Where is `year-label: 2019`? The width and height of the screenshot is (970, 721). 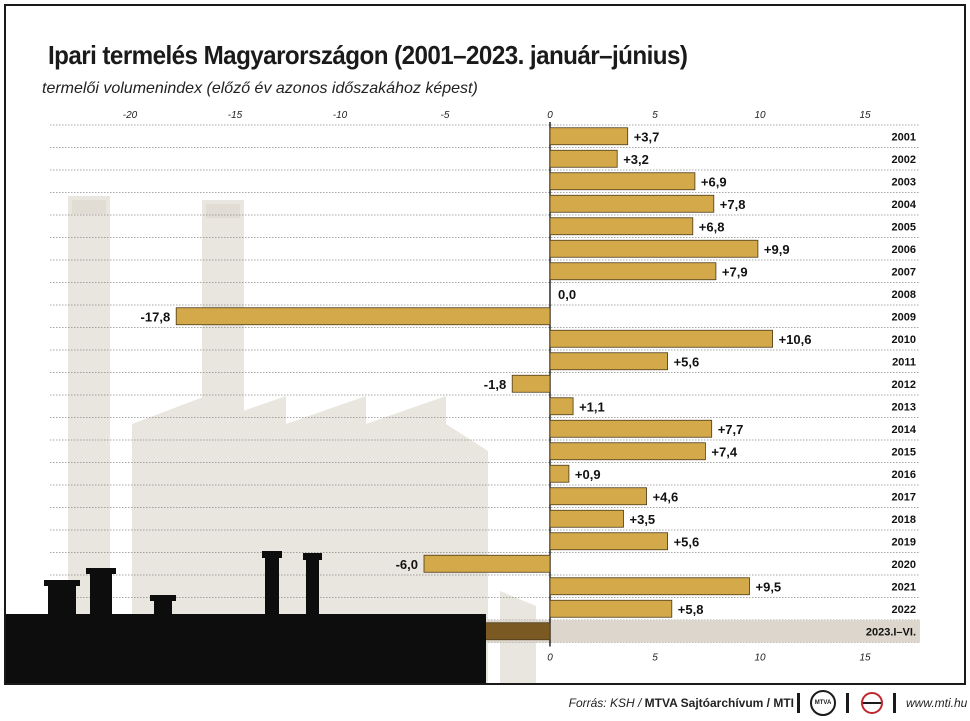
year-label: 2019 is located at coordinates (904, 542).